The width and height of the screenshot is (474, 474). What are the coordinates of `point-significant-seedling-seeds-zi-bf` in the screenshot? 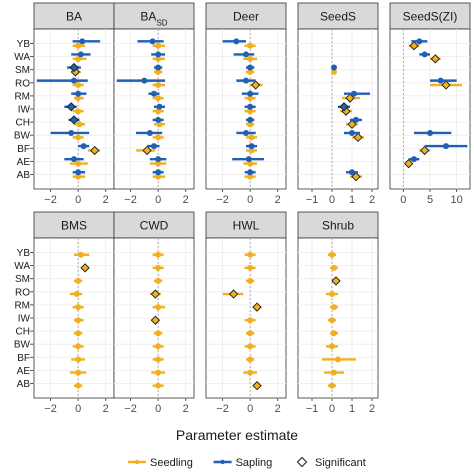 It's located at (425, 150).